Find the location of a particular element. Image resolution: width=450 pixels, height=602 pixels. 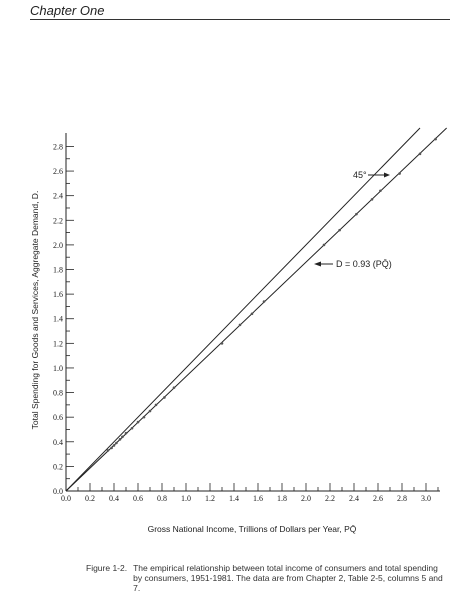

x-tick-label: 1.4 is located at coordinates (234, 498).